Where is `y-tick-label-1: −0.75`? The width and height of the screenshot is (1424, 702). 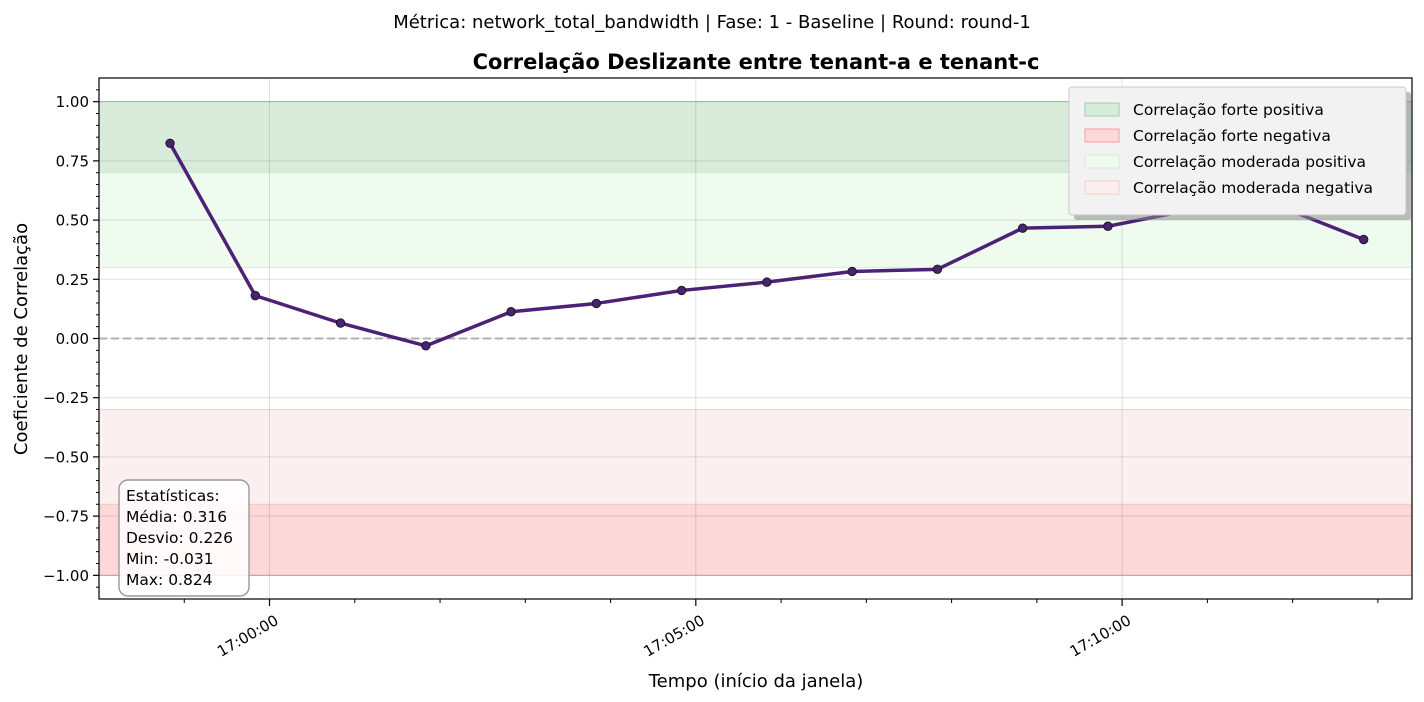 y-tick-label-1: −0.75 is located at coordinates (66, 517).